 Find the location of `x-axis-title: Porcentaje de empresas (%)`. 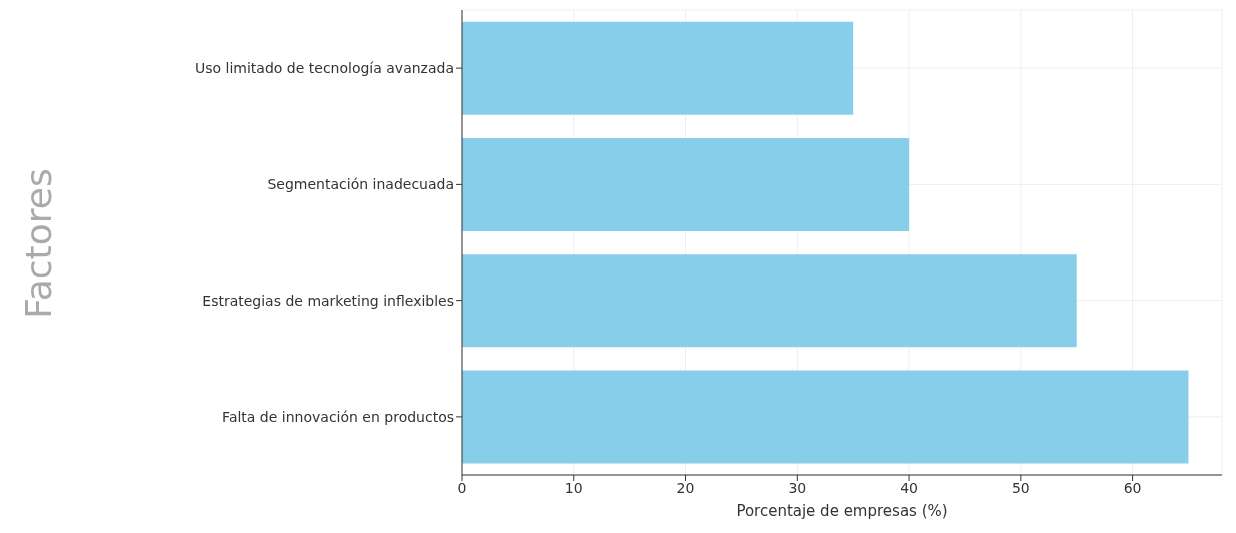

x-axis-title: Porcentaje de empresas (%) is located at coordinates (842, 511).